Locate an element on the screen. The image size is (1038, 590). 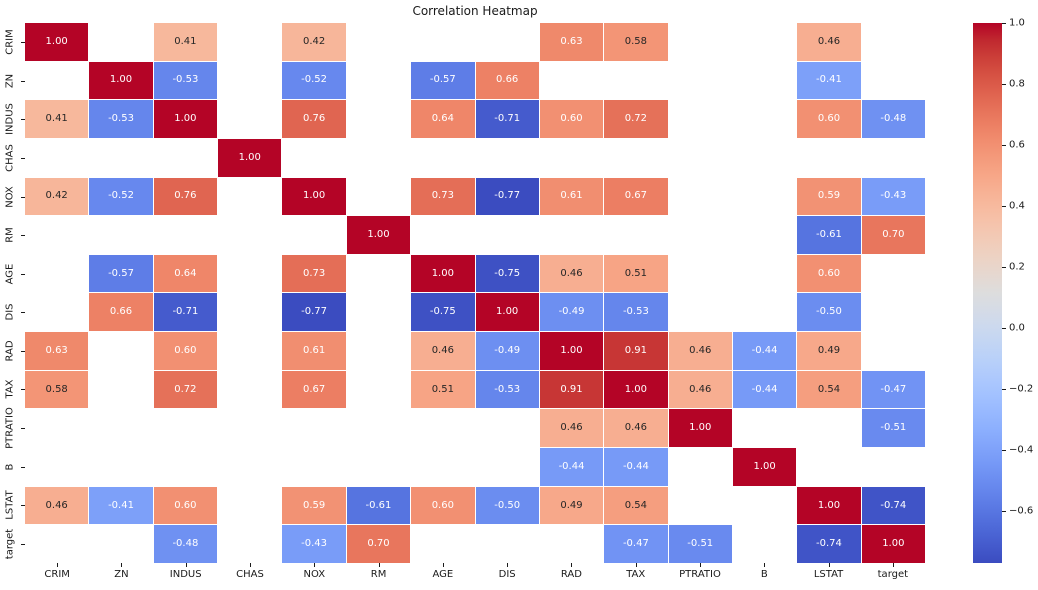
colorbar-tick-label: −0.6 is located at coordinates (1021, 511).